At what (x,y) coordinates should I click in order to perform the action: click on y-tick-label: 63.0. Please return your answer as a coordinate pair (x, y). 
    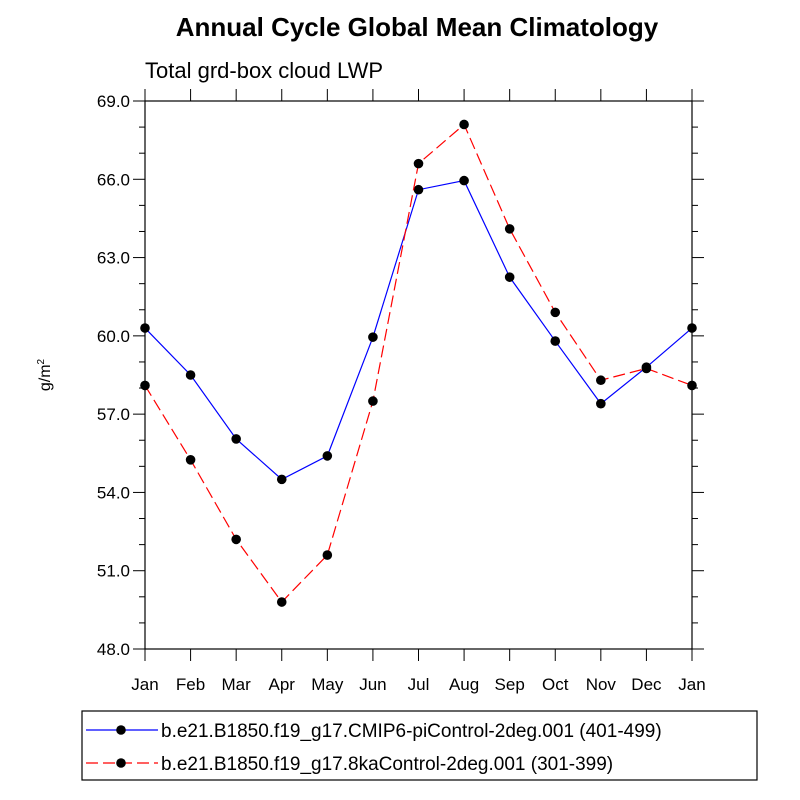
    Looking at the image, I should click on (113, 258).